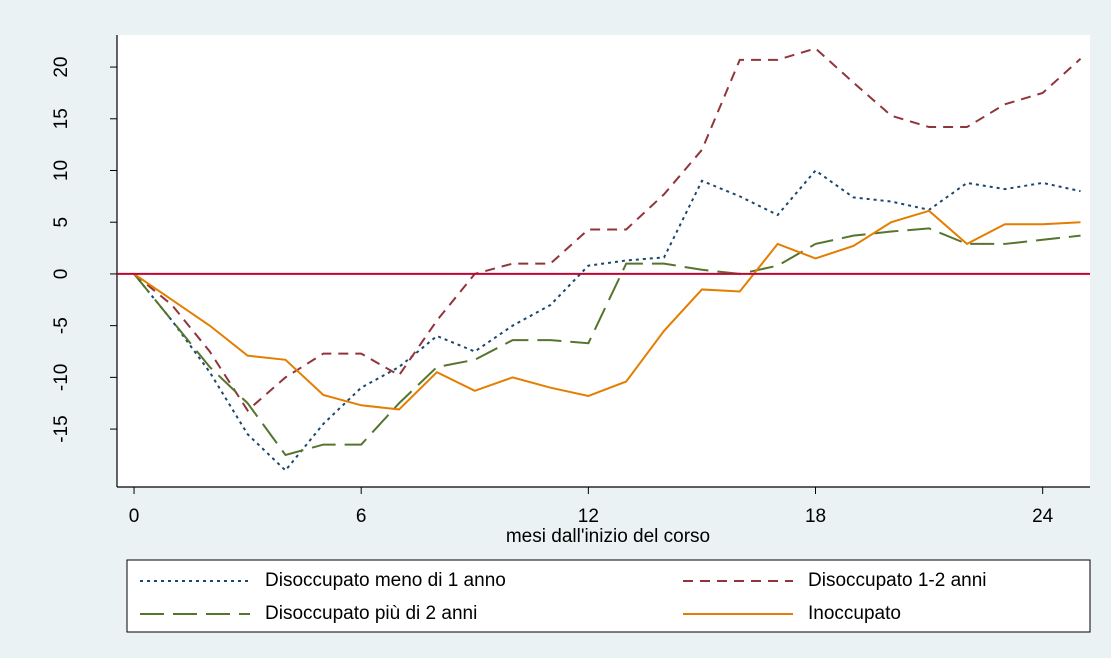 The width and height of the screenshot is (1111, 658). Describe the element at coordinates (608, 536) in the screenshot. I see `x-axis-label: mesi dall'inizio del corso` at that location.